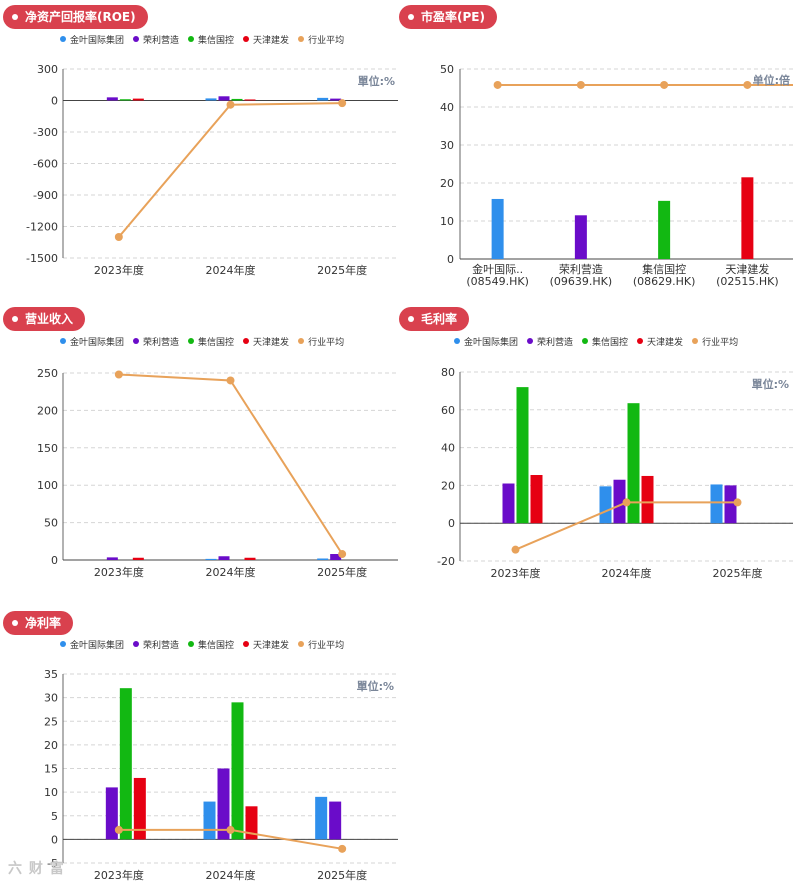  What do you see at coordinates (52, 863) in the screenshot?
I see `y-tick-label: -5` at bounding box center [52, 863].